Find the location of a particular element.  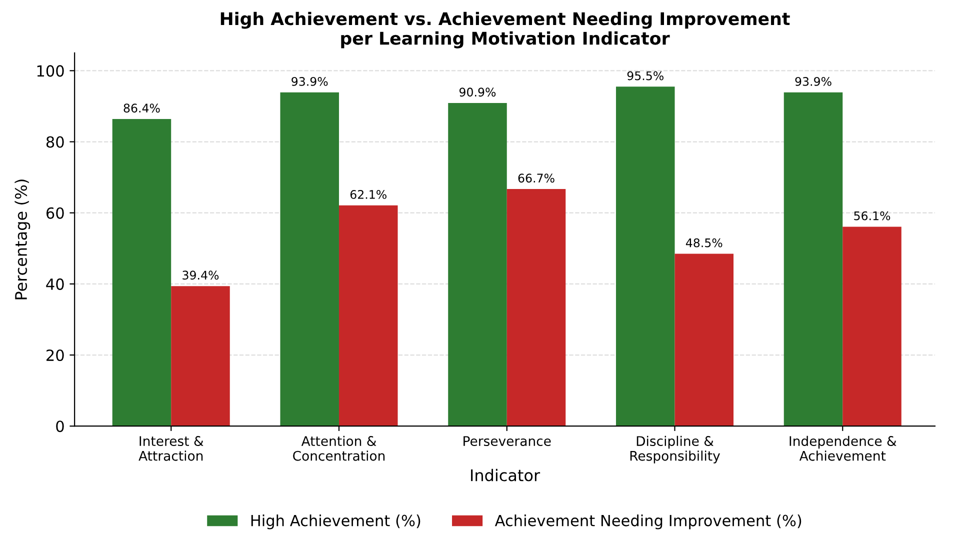

data-label: 86.4% is located at coordinates (142, 108).